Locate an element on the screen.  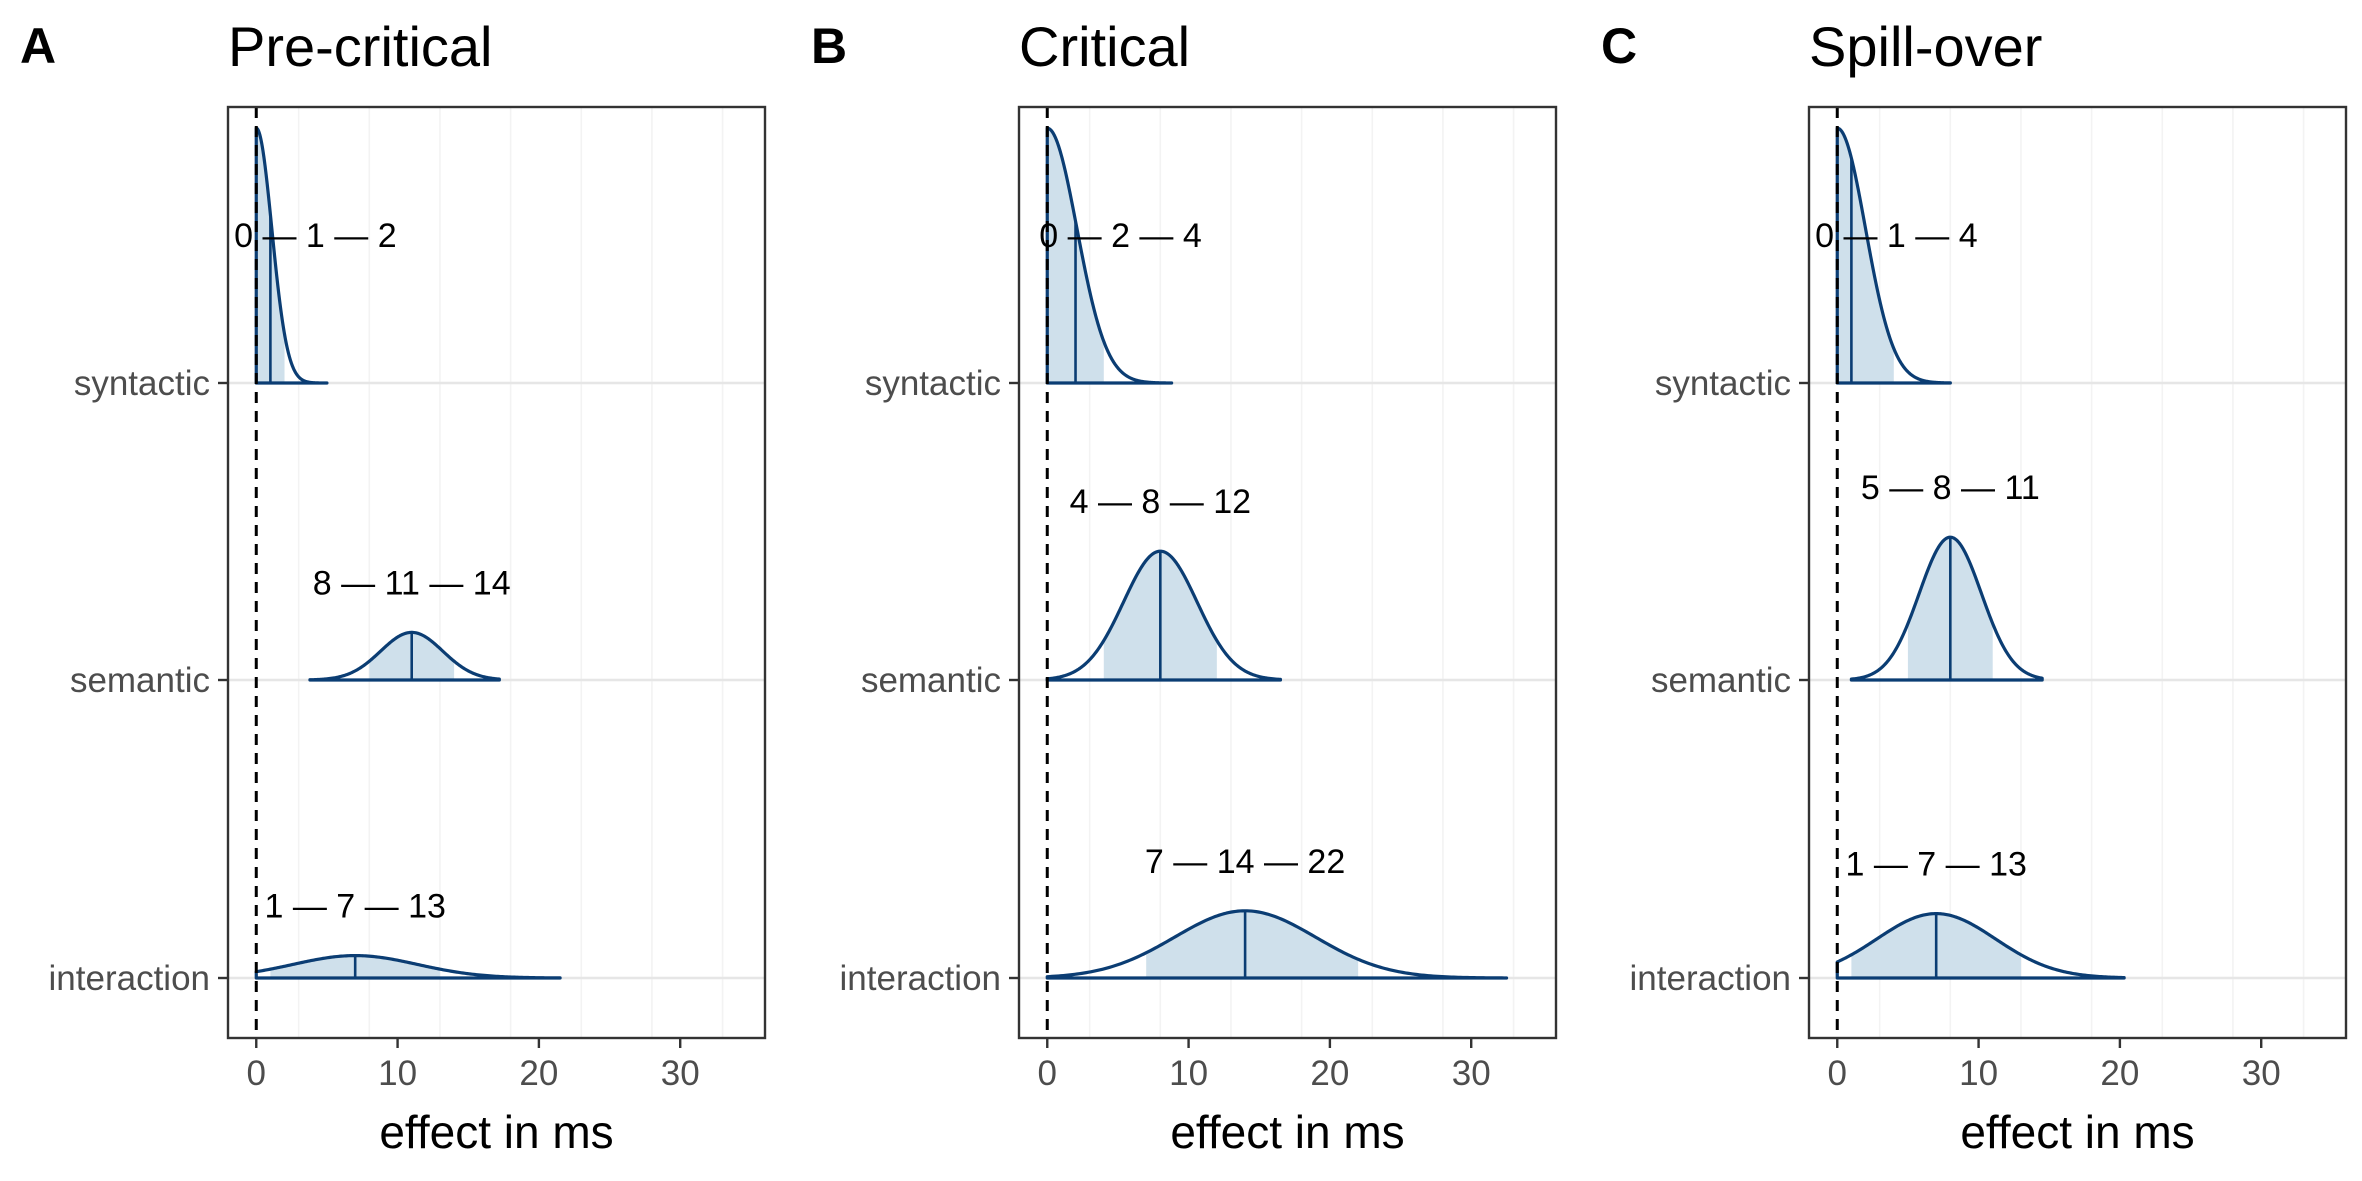
panel-title: Pre-critical is located at coordinates (360, 46).